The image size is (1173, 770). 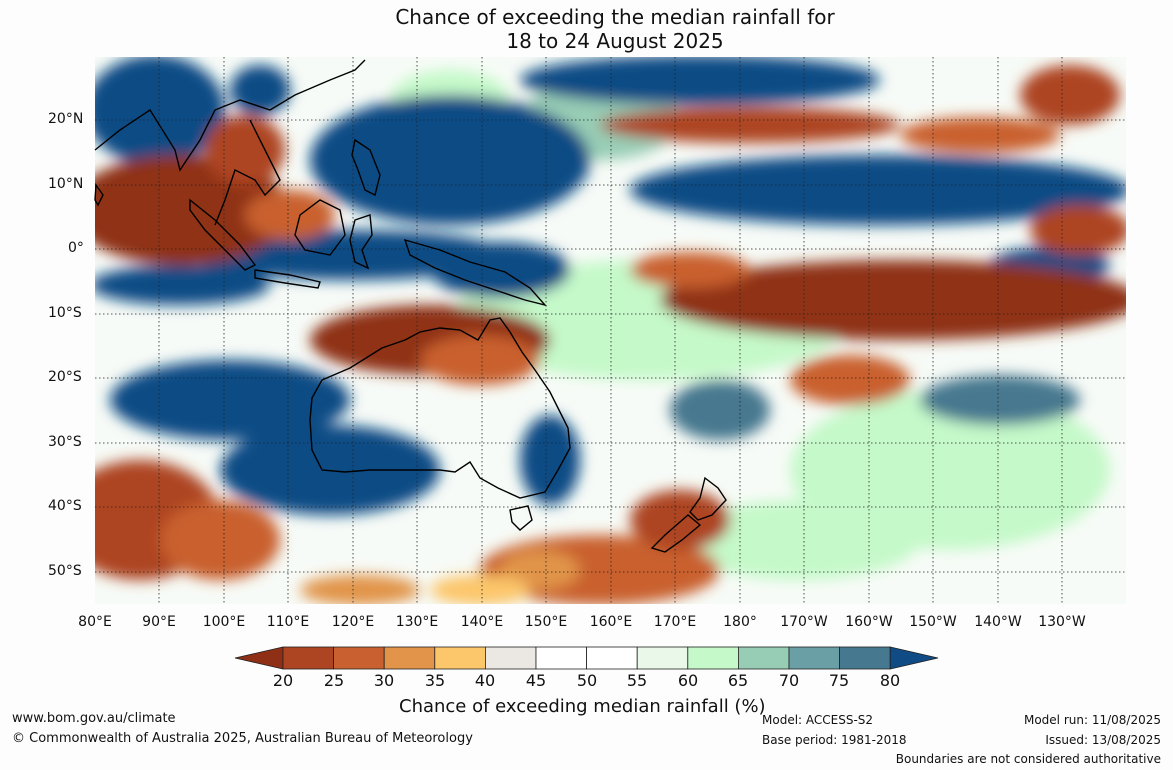 What do you see at coordinates (1103, 740) in the screenshot?
I see `issued-date: Issued: 13/08/2025` at bounding box center [1103, 740].